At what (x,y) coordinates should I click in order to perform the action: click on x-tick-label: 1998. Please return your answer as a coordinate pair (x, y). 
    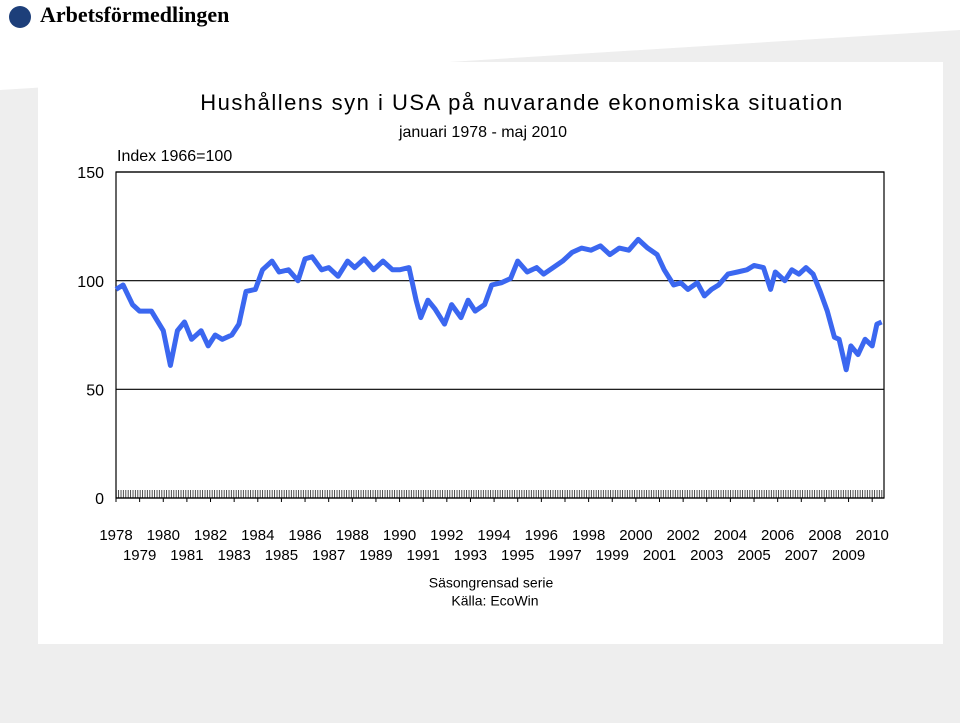
    Looking at the image, I should click on (588, 535).